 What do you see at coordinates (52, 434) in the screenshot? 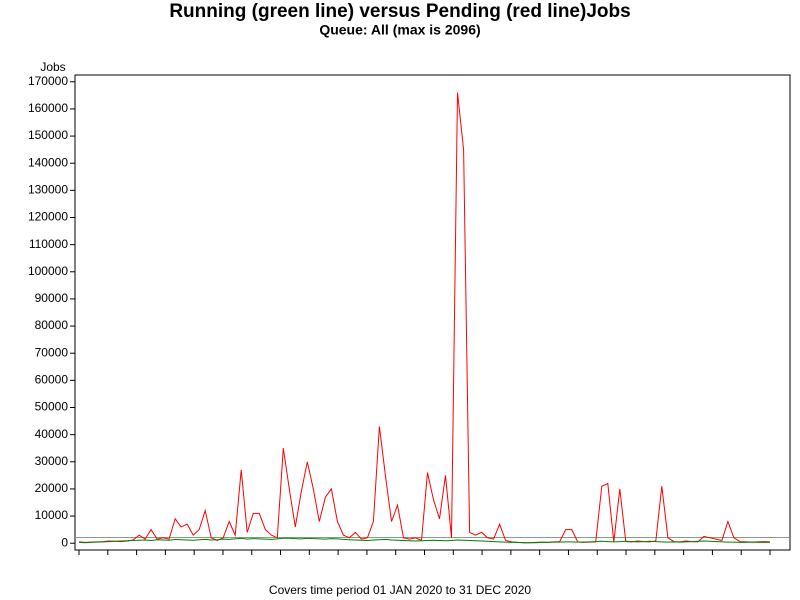
I see `y-tick-label: 40000` at bounding box center [52, 434].